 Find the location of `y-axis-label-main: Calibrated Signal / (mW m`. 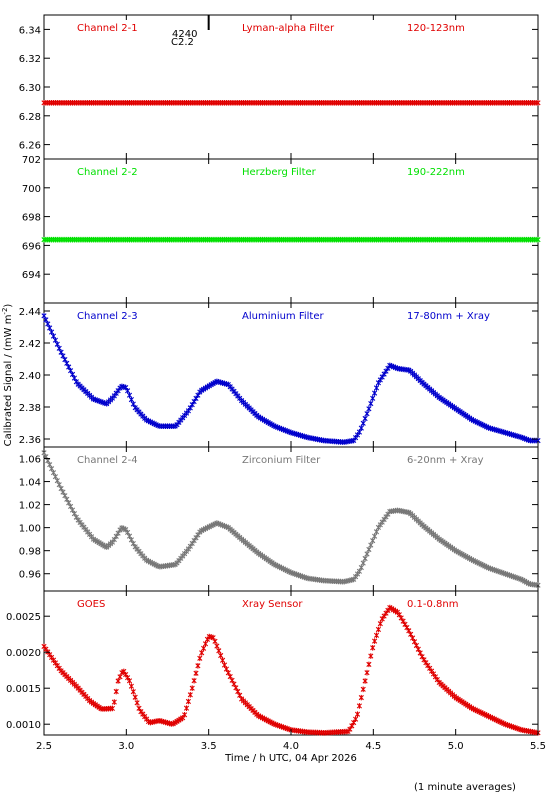

y-axis-label-main: Calibrated Signal / (mW m is located at coordinates (8, 381).